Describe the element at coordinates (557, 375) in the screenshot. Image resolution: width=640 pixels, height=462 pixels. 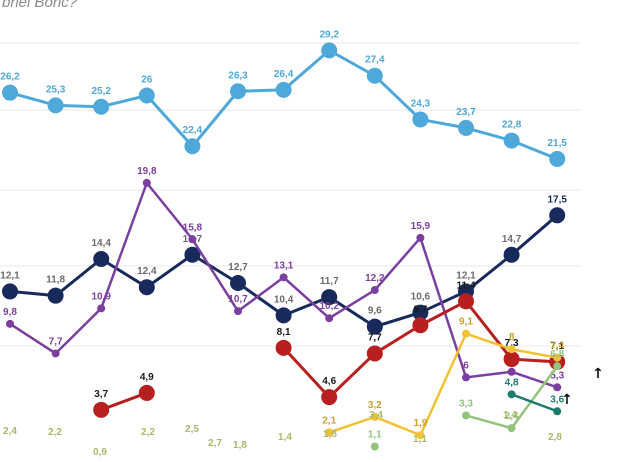
I see `series-2-data-label: 5,3` at that location.